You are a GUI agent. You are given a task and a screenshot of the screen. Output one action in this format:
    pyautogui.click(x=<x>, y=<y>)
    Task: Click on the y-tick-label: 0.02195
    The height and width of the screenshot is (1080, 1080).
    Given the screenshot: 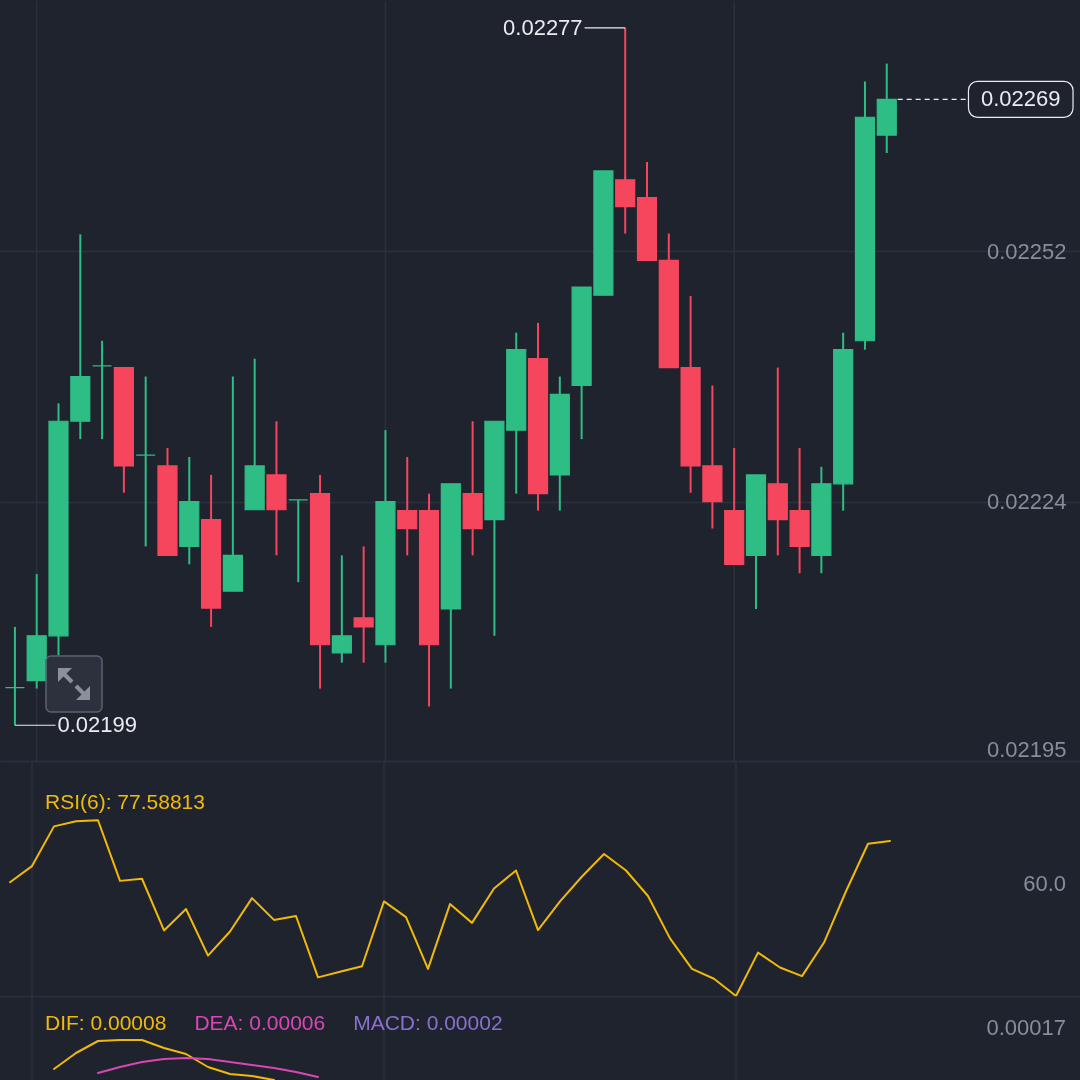 What is the action you would take?
    pyautogui.click(x=1026, y=749)
    